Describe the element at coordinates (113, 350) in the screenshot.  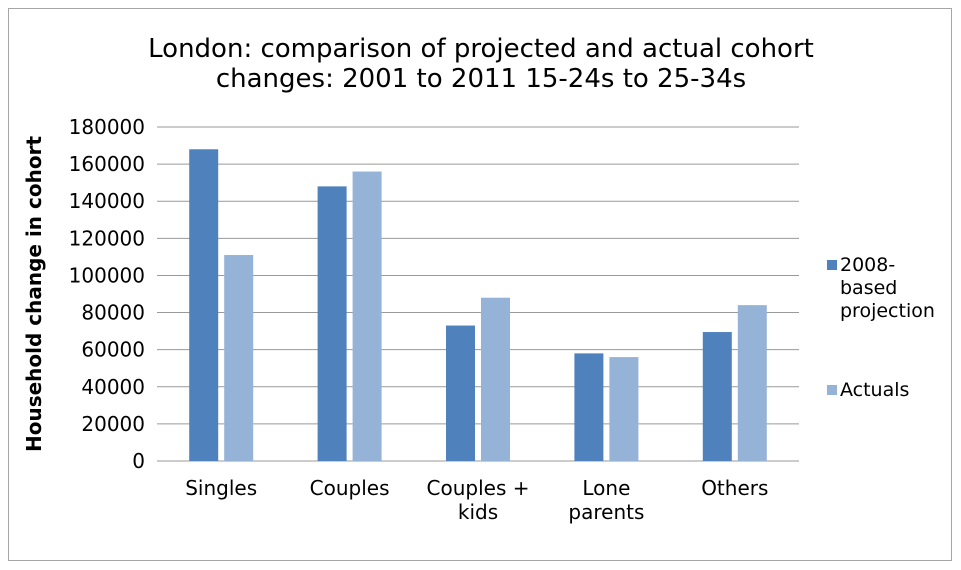
I see `y-tick-label: 60000` at that location.